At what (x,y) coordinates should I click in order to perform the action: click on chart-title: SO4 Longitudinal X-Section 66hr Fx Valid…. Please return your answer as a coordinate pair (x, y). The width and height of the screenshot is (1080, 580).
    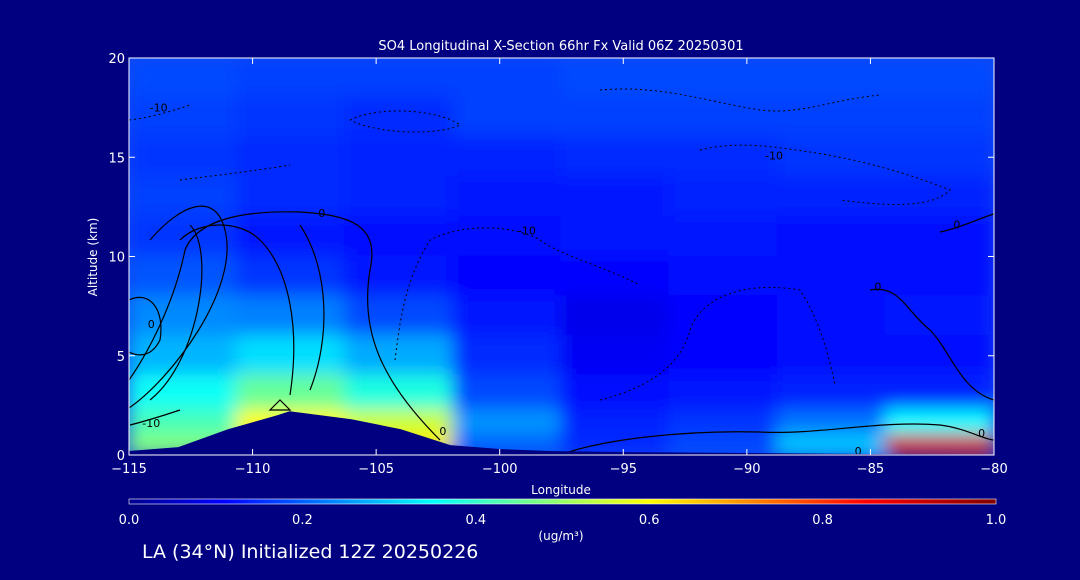
    Looking at the image, I should click on (560, 46).